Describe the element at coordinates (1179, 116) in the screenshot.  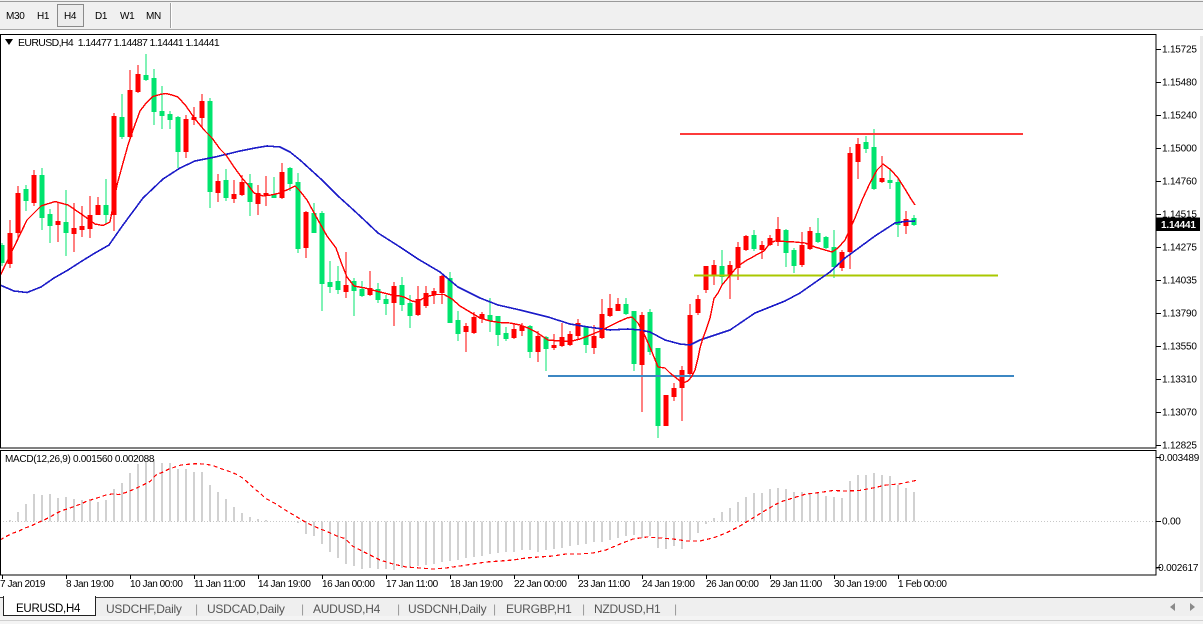
I see `svg-text: 1.15240` at that location.